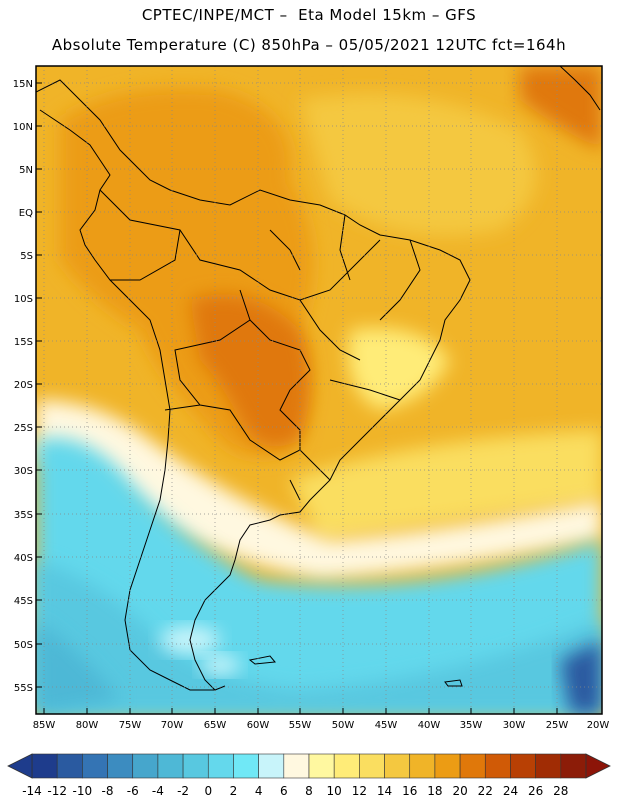  What do you see at coordinates (23, 84) in the screenshot?
I see `lat-label: 15N` at bounding box center [23, 84].